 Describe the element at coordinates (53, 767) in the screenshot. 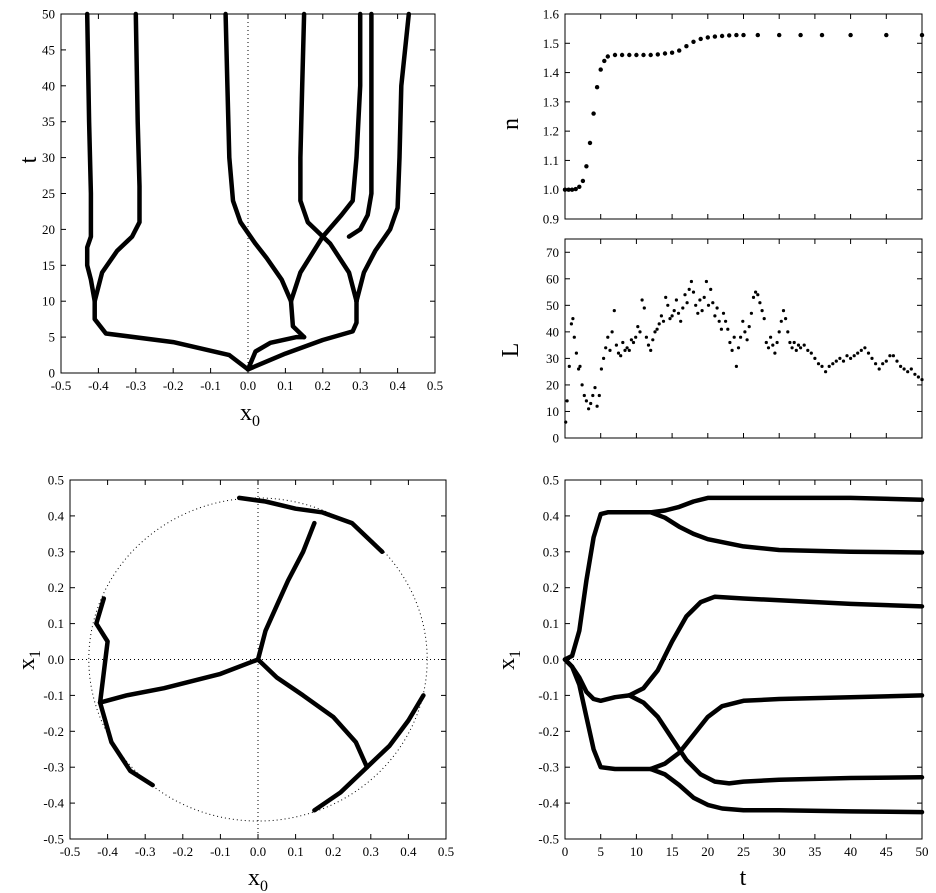

I see `y-tick-label: -0.3` at that location.